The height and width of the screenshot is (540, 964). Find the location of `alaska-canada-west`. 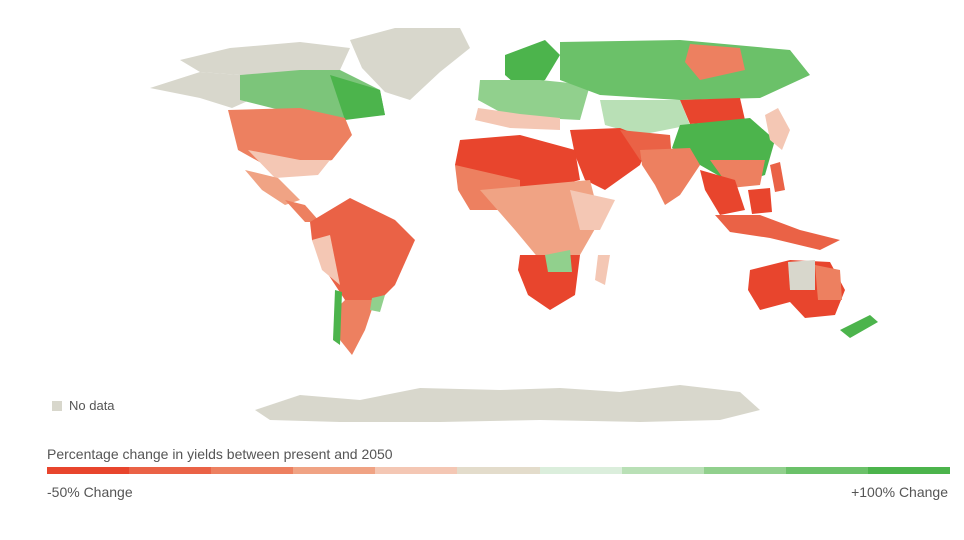

alaska-canada-west is located at coordinates (200, 90).